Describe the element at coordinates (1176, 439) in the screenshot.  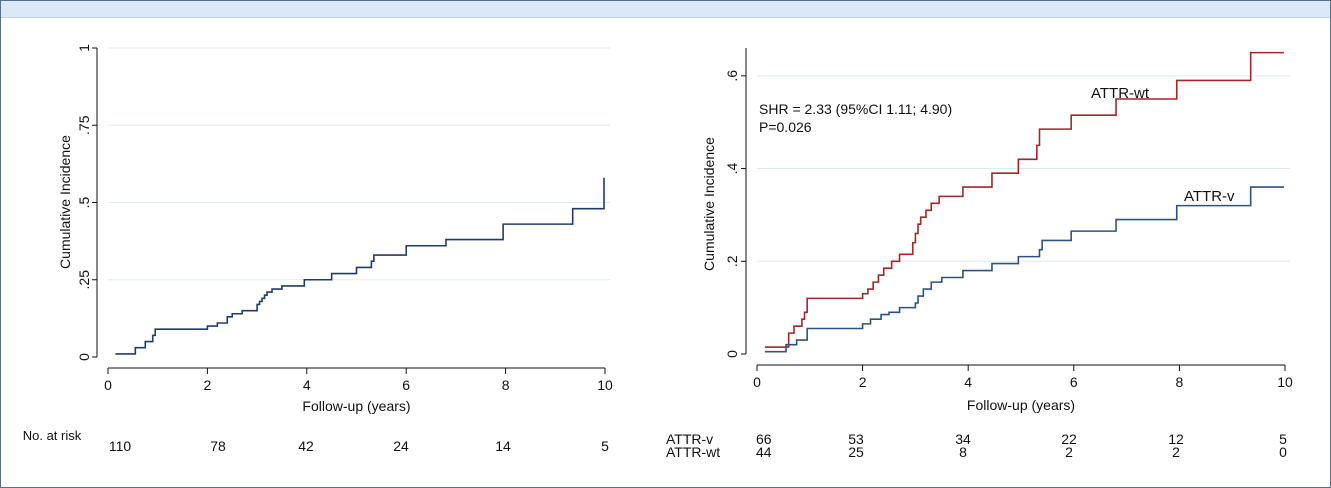
I see `risk-number: 12` at that location.